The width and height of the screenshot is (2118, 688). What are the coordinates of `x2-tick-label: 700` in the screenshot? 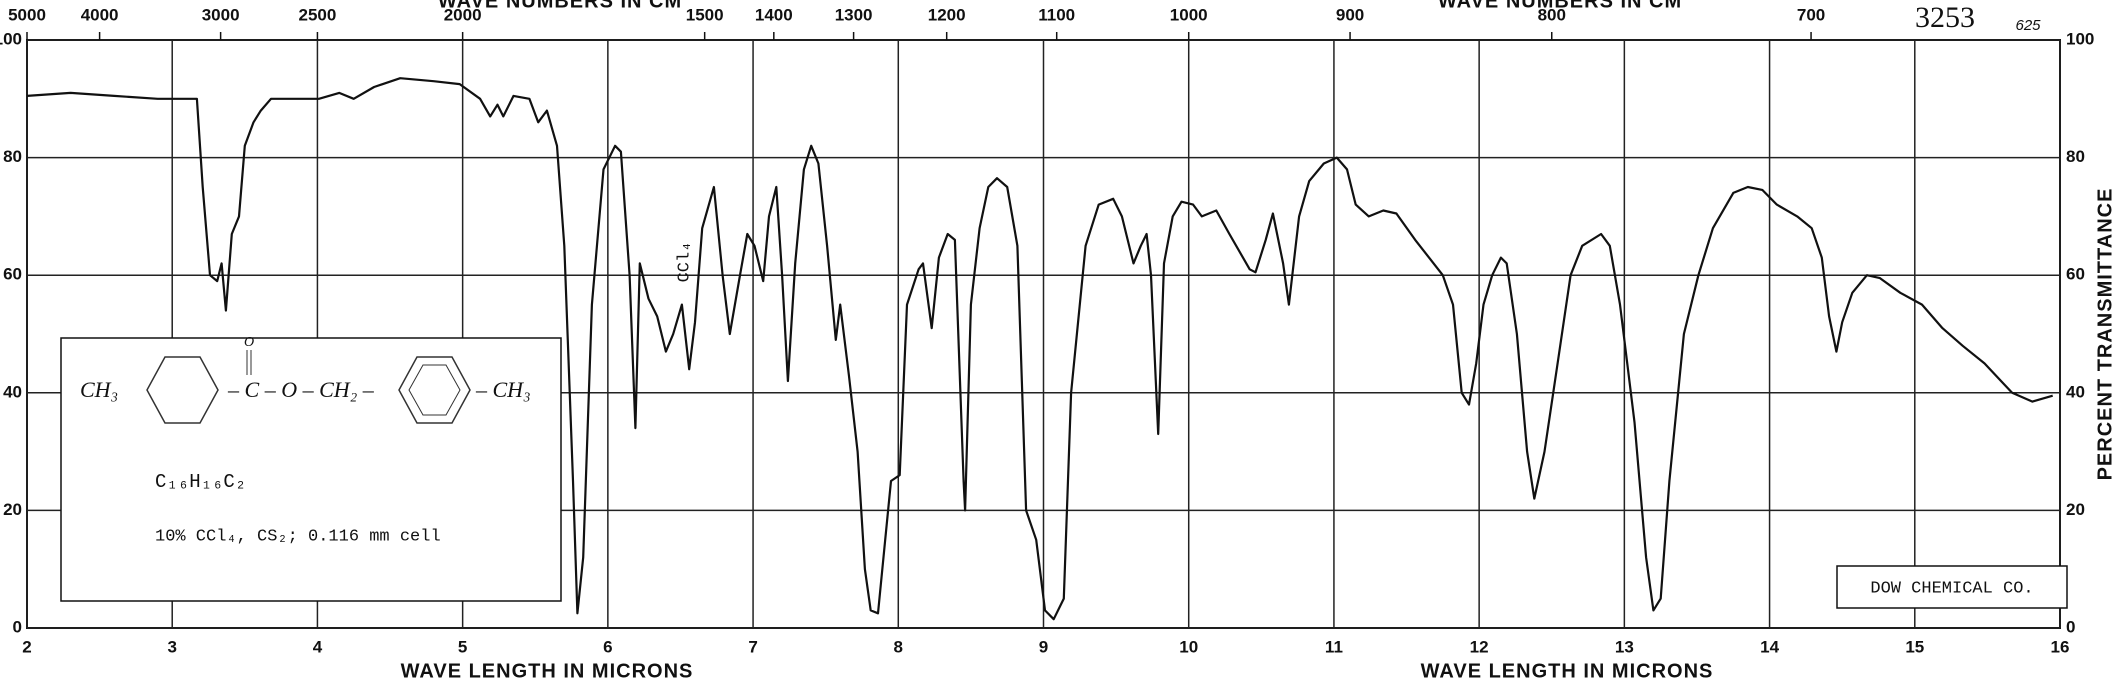 It's located at (1811, 14).